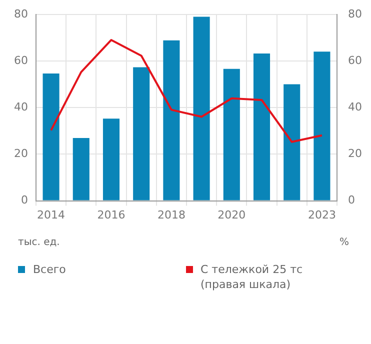  What do you see at coordinates (24, 200) in the screenshot?
I see `y-tick-label: 0` at bounding box center [24, 200].